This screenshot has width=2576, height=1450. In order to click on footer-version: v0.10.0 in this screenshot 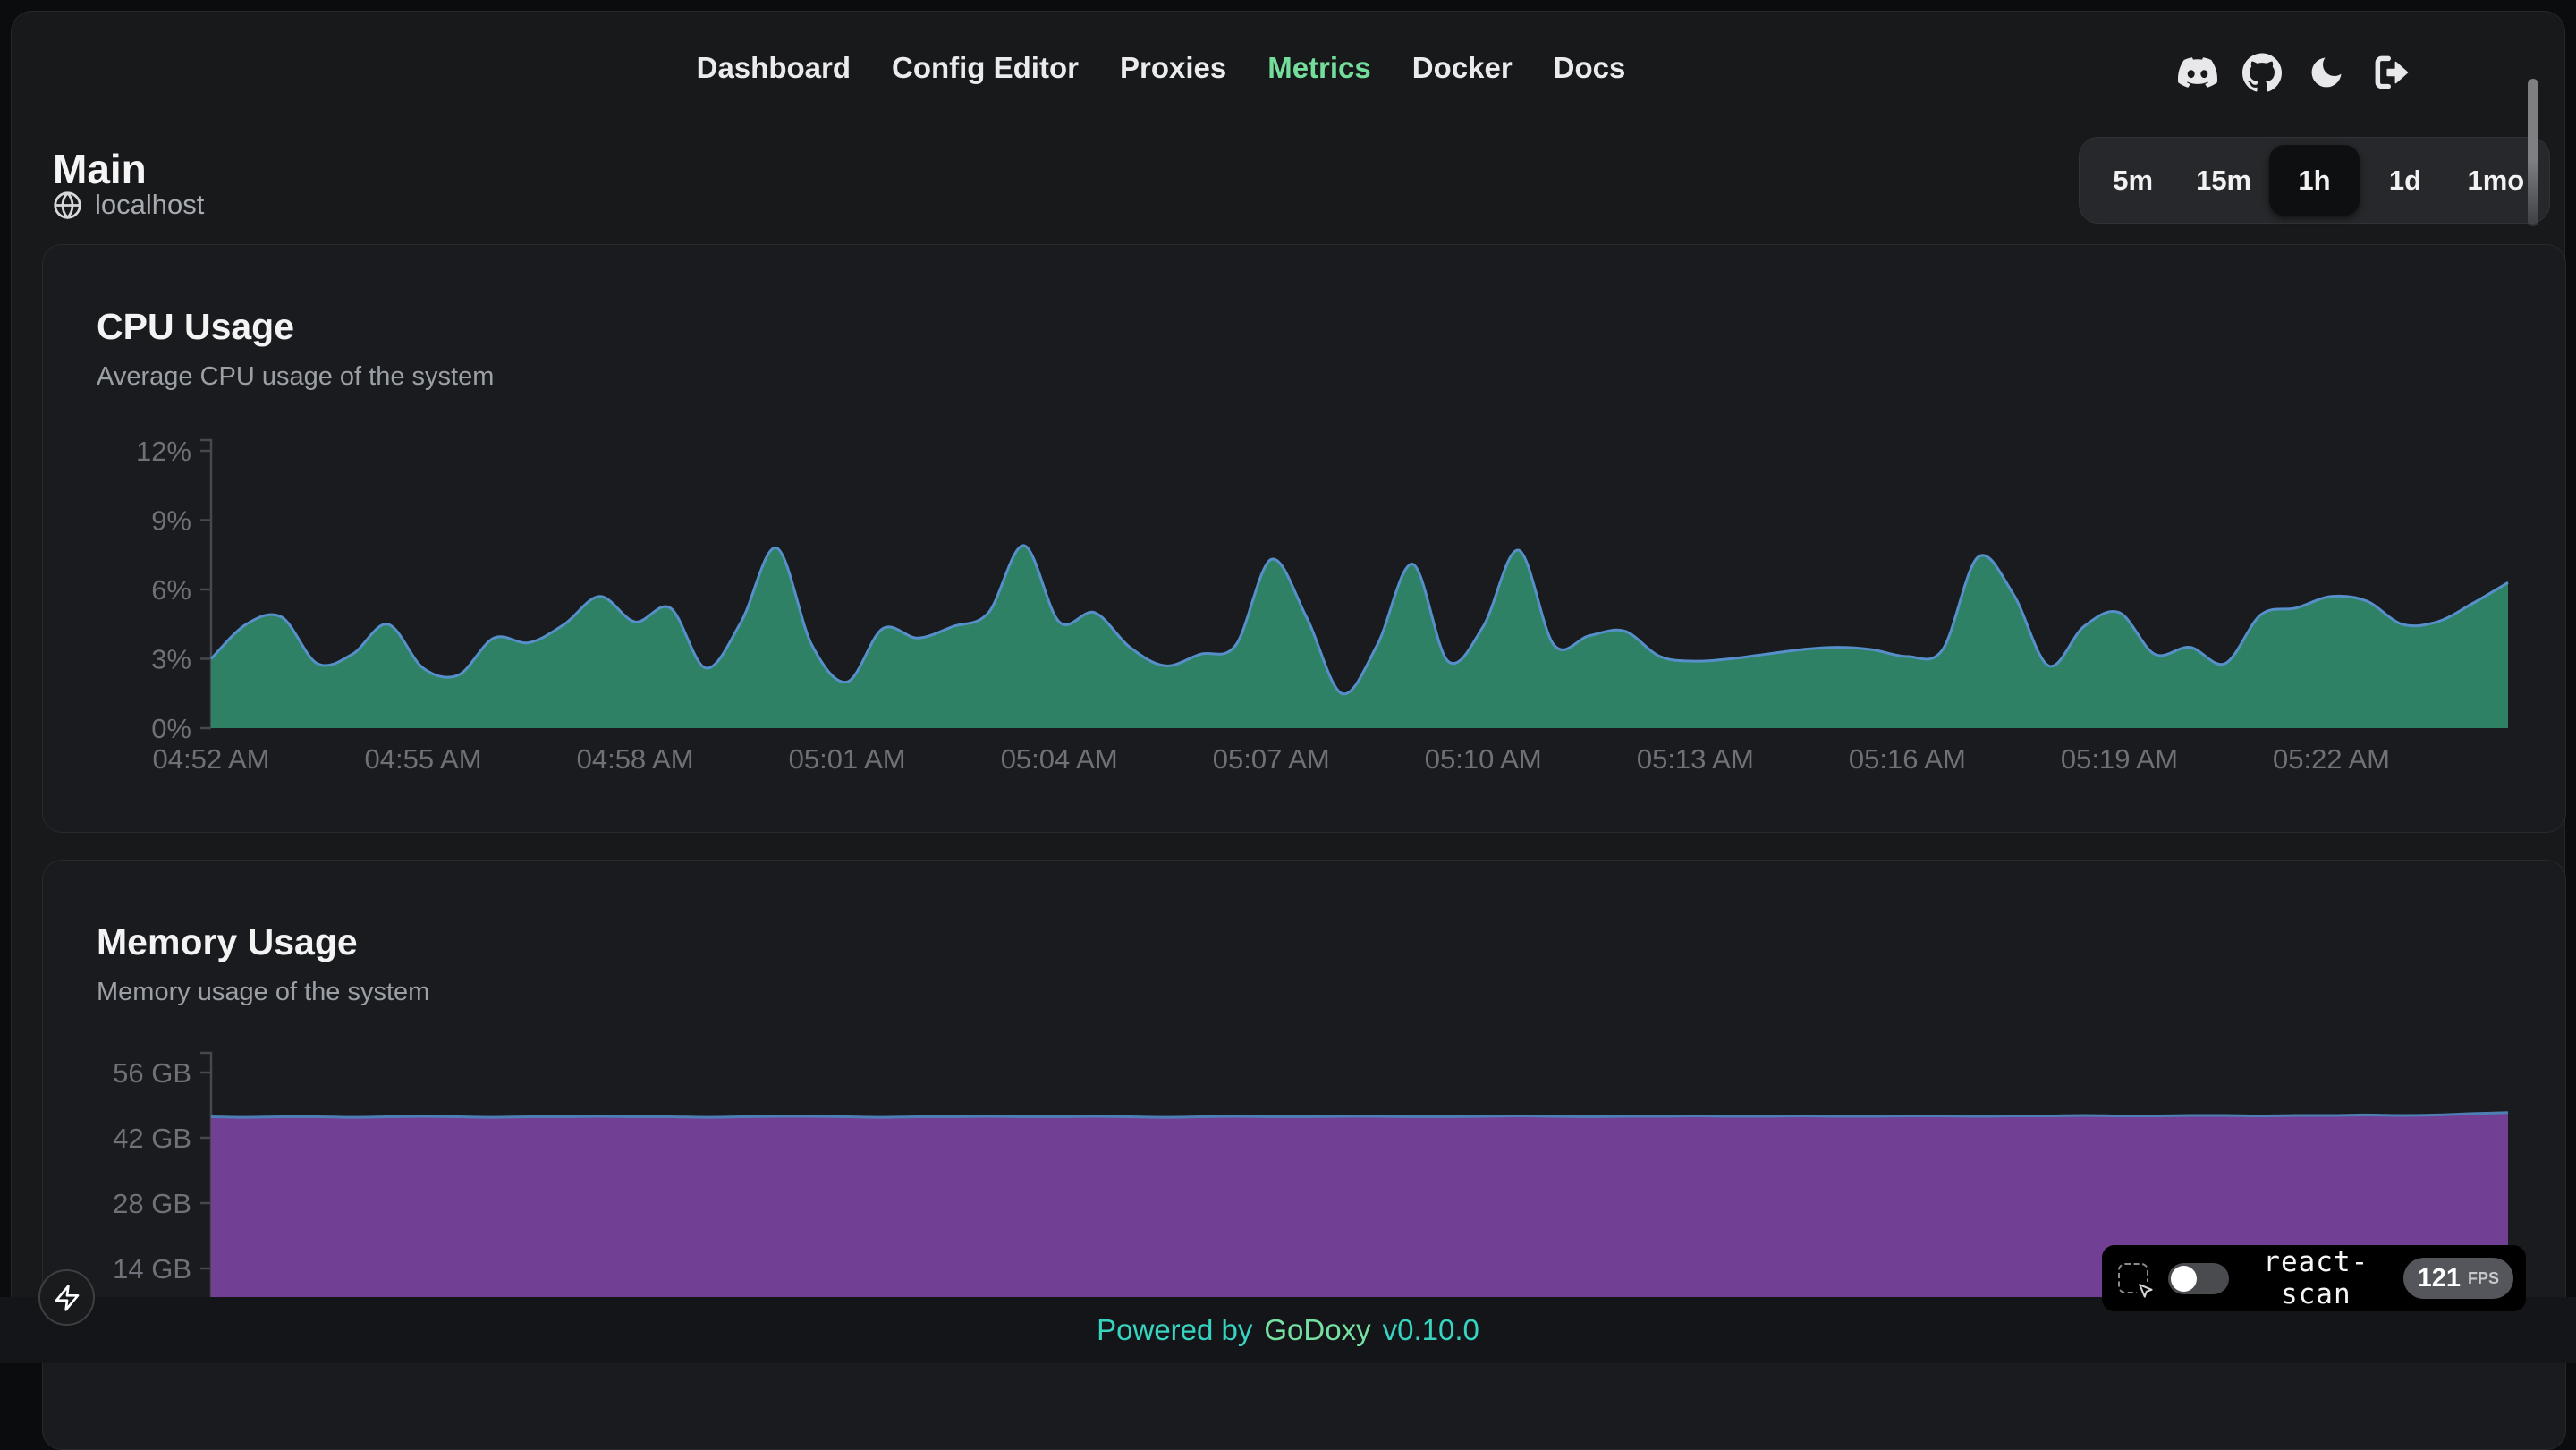, I will do `click(1430, 1329)`.